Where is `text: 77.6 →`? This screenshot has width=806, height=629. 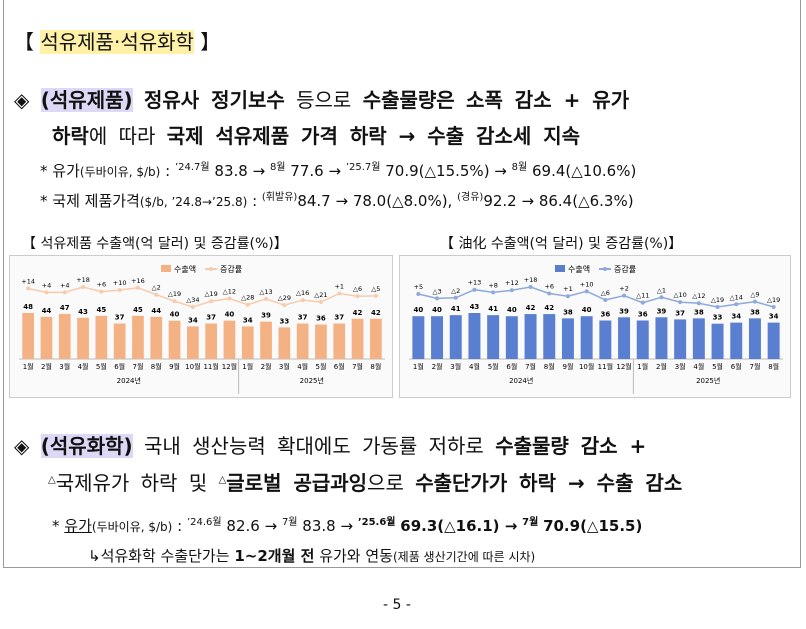 text: 77.6 → is located at coordinates (316, 171).